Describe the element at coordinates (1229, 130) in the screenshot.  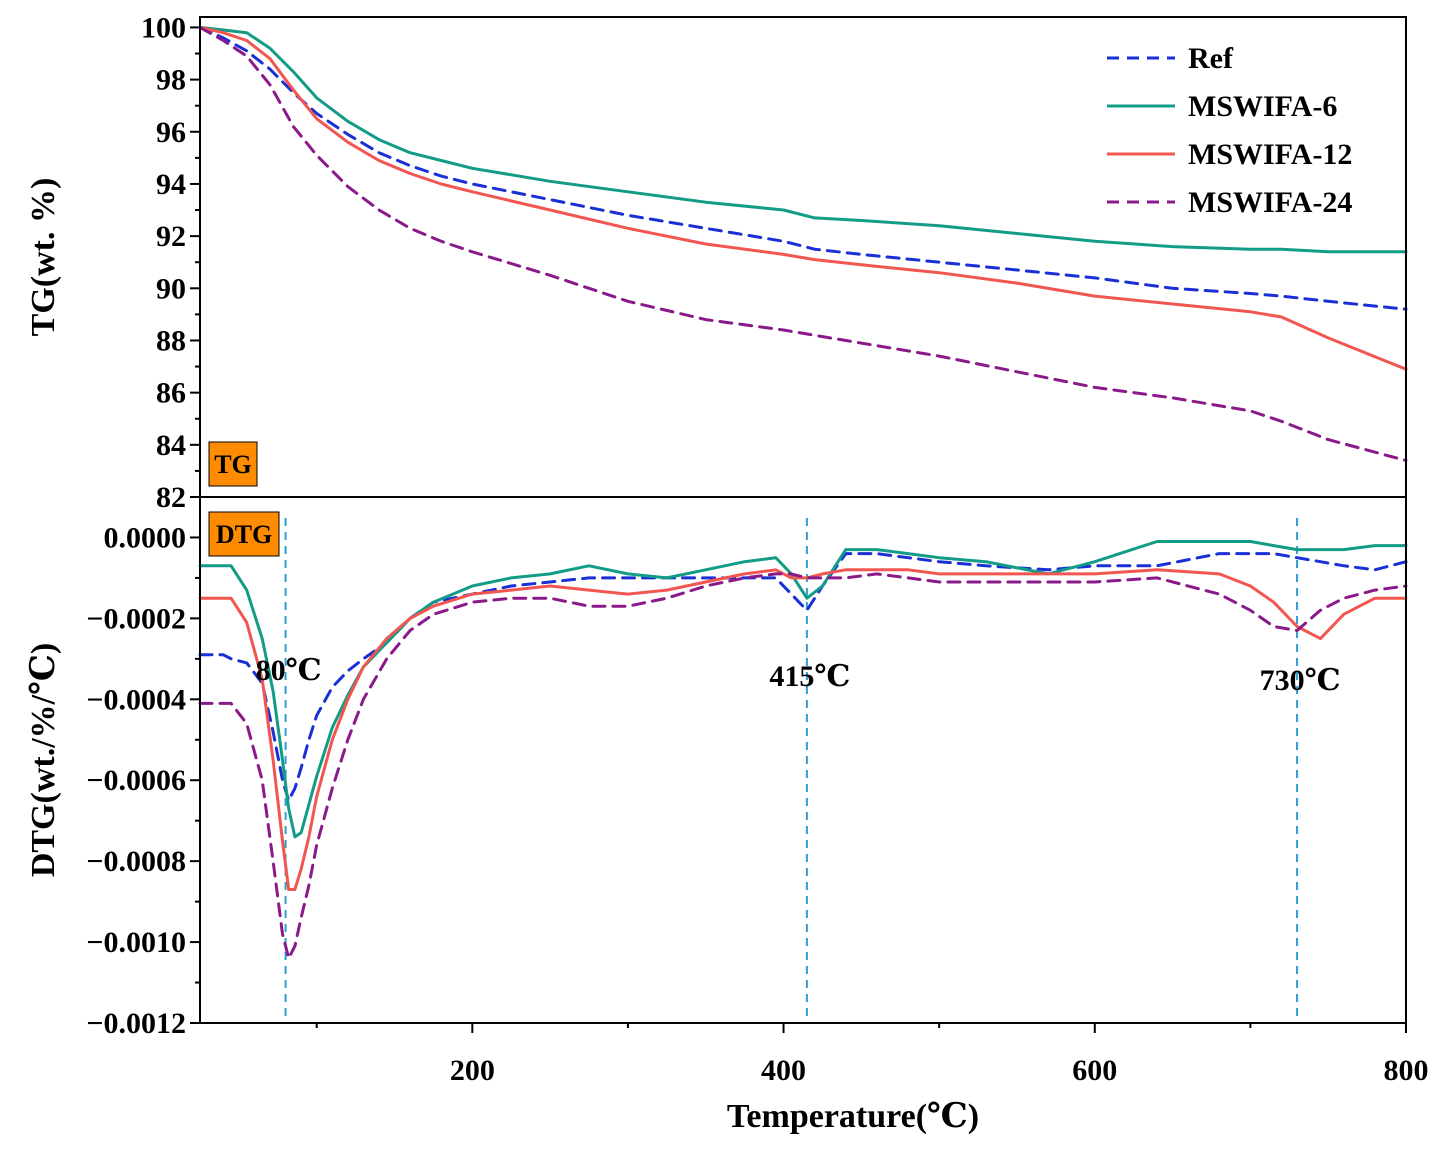
I see `legend: Ref MSWIFA-6 MSWIFA-12 MSWIFA-24` at that location.